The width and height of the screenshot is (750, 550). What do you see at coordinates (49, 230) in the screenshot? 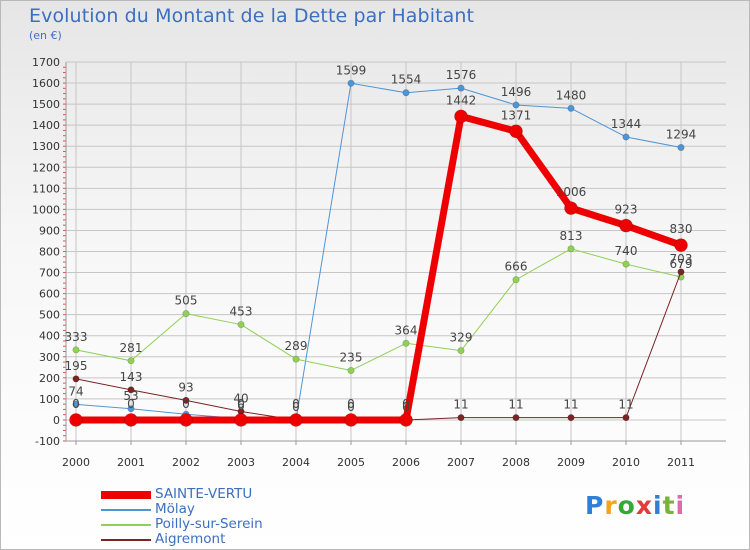
I see `y-tick-label: 900` at bounding box center [49, 230].